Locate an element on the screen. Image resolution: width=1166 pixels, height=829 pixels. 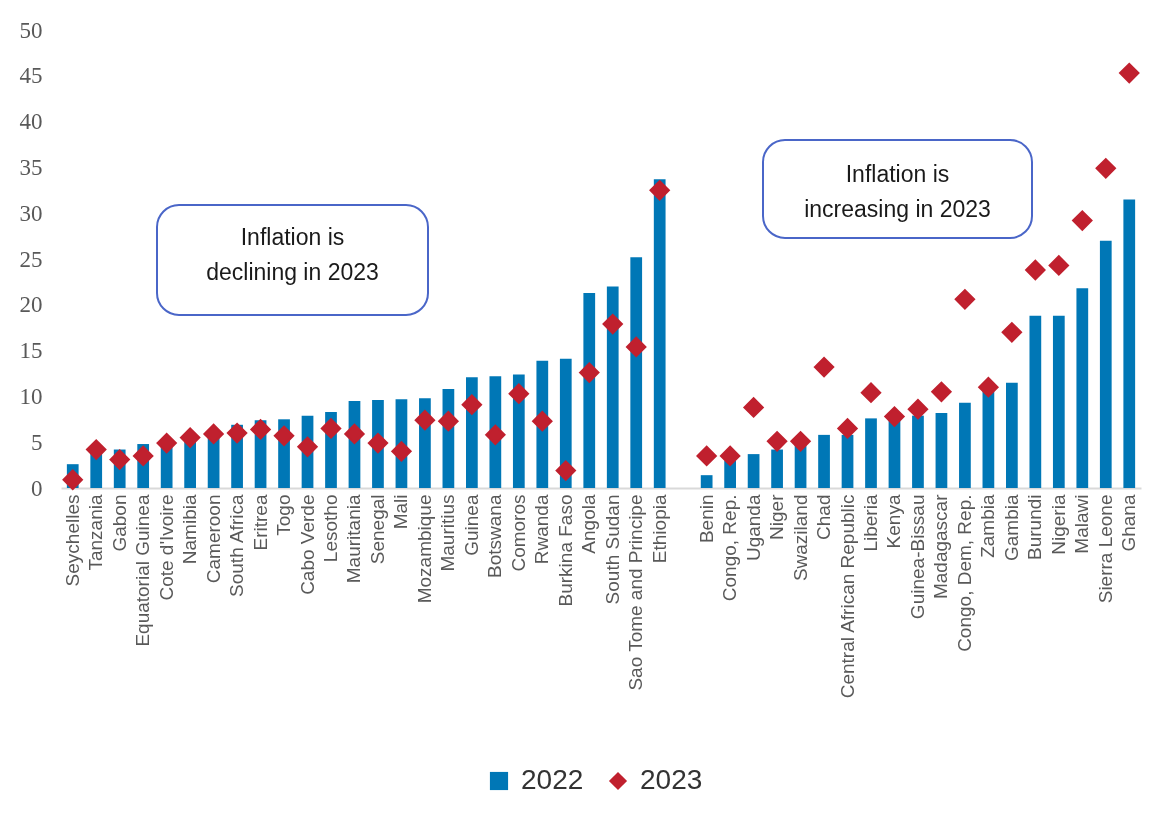
y-tick-label: 0 is located at coordinates (37, 488).